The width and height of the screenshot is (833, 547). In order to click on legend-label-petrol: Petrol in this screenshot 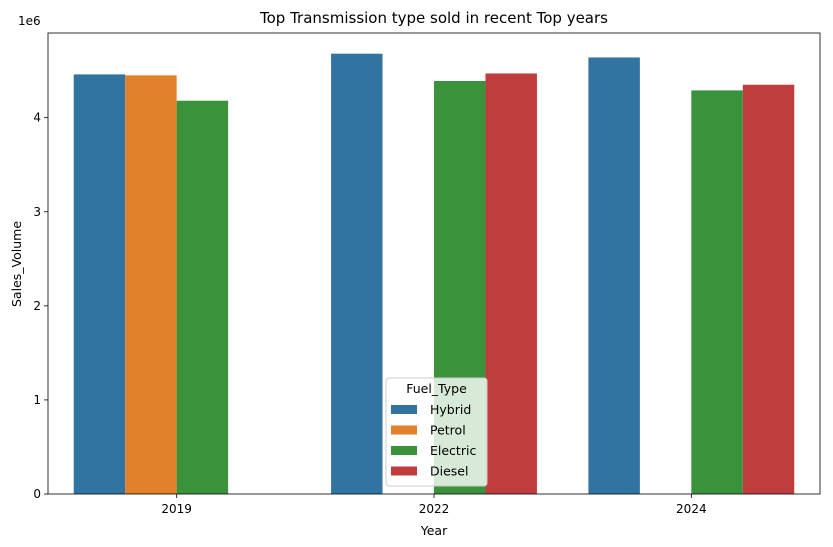, I will do `click(448, 430)`.